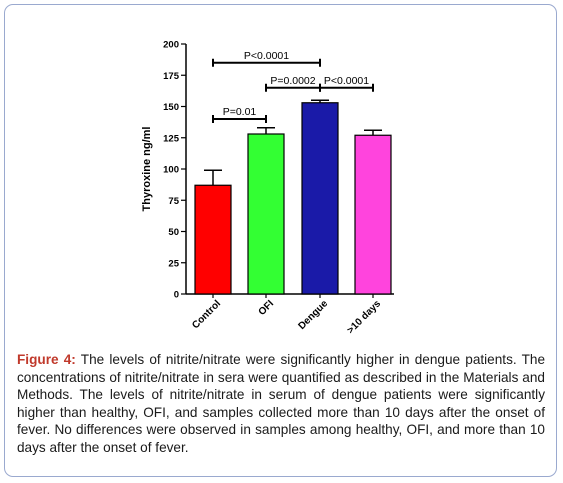 The width and height of the screenshot is (563, 483). What do you see at coordinates (173, 232) in the screenshot?
I see `y-tick-label: 50` at bounding box center [173, 232].